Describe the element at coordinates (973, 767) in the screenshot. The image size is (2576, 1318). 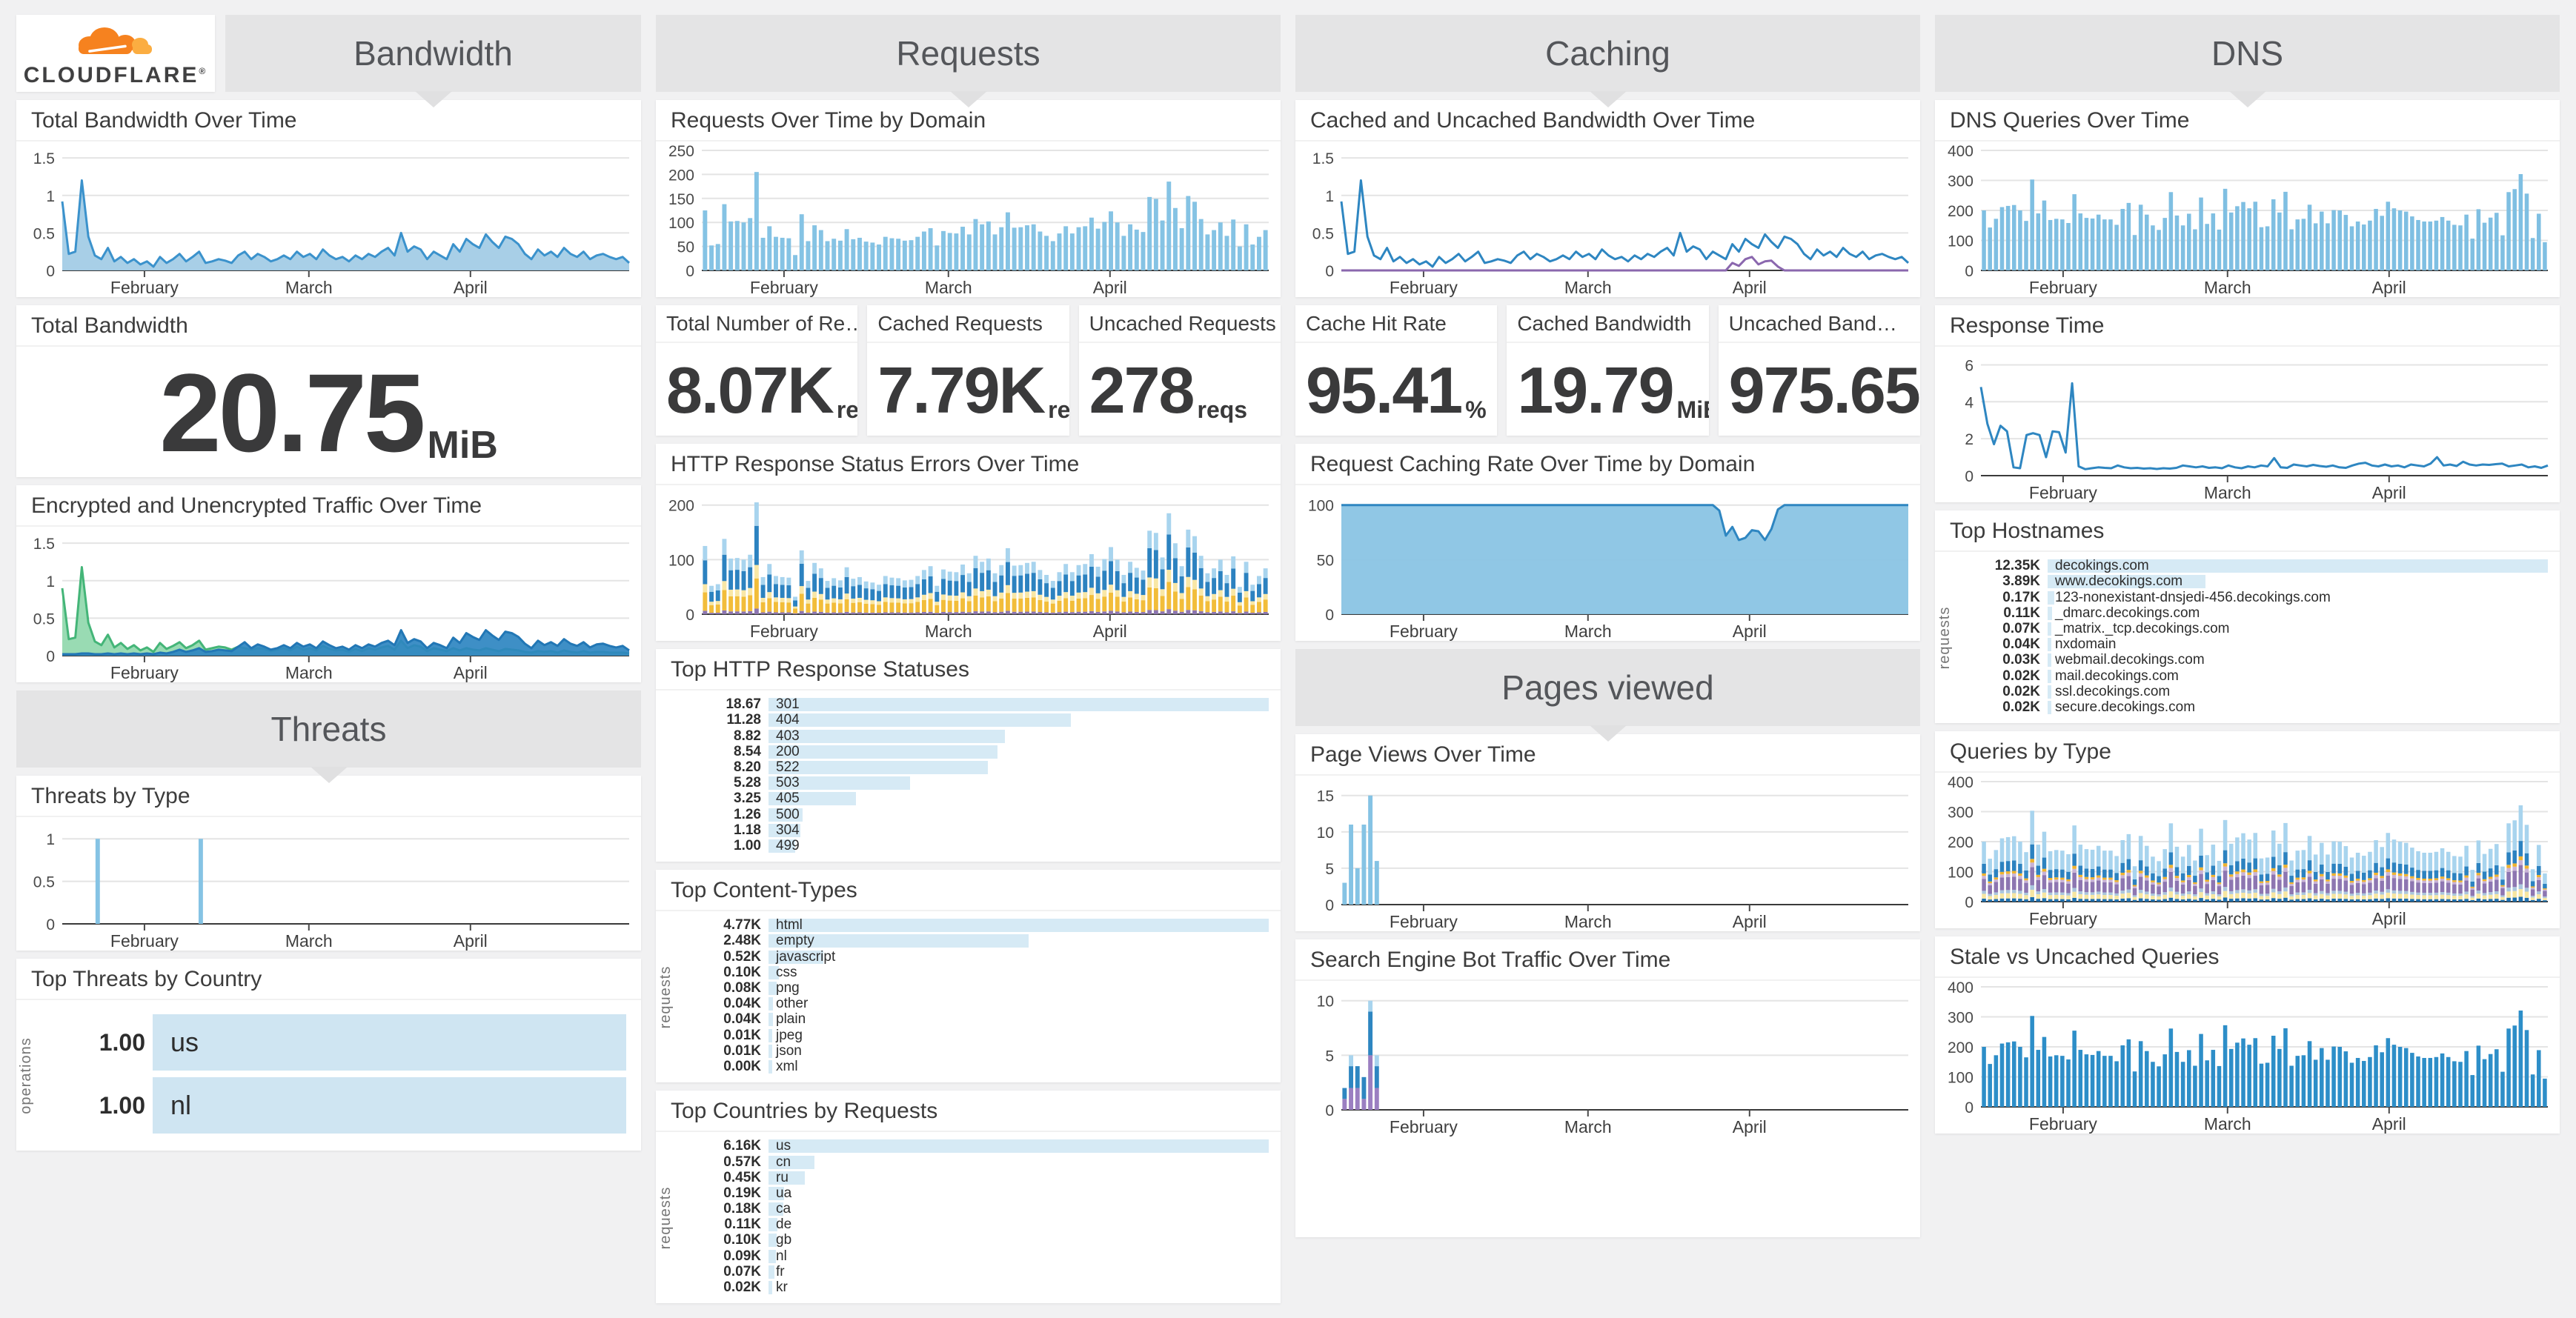
I see `list-row: 8.20 522` at that location.